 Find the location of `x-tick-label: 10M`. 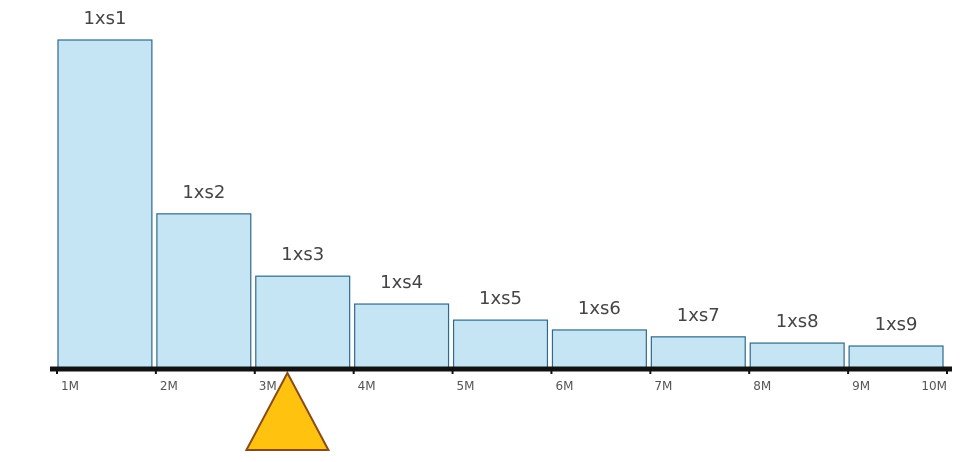

x-tick-label: 10M is located at coordinates (934, 386).